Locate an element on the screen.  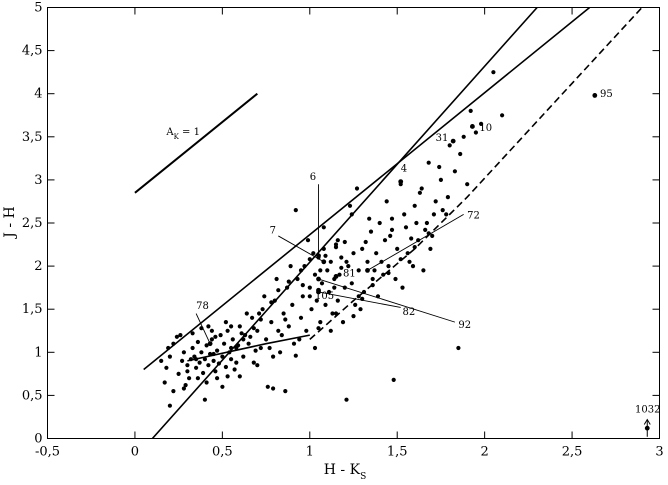
y-tick-label: 2,5 is located at coordinates (32, 223).